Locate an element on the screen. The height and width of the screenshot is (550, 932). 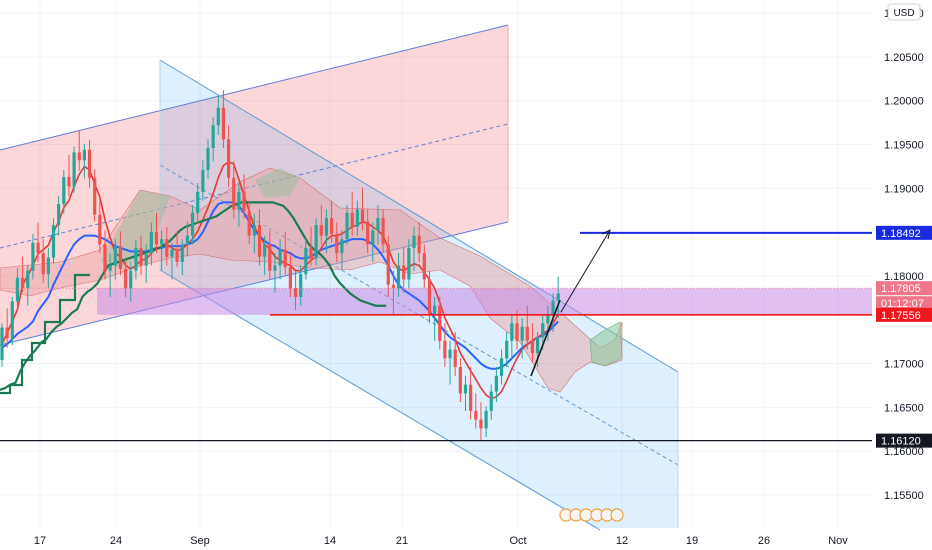
price-badge-label-last-price: 1.17805 is located at coordinates (901, 289).